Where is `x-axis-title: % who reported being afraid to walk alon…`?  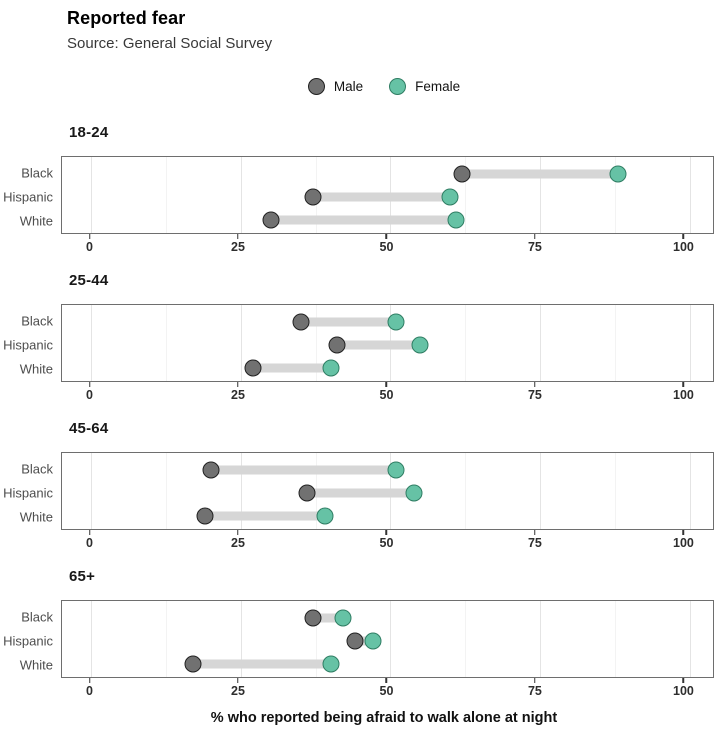 x-axis-title: % who reported being afraid to walk alon… is located at coordinates (384, 718).